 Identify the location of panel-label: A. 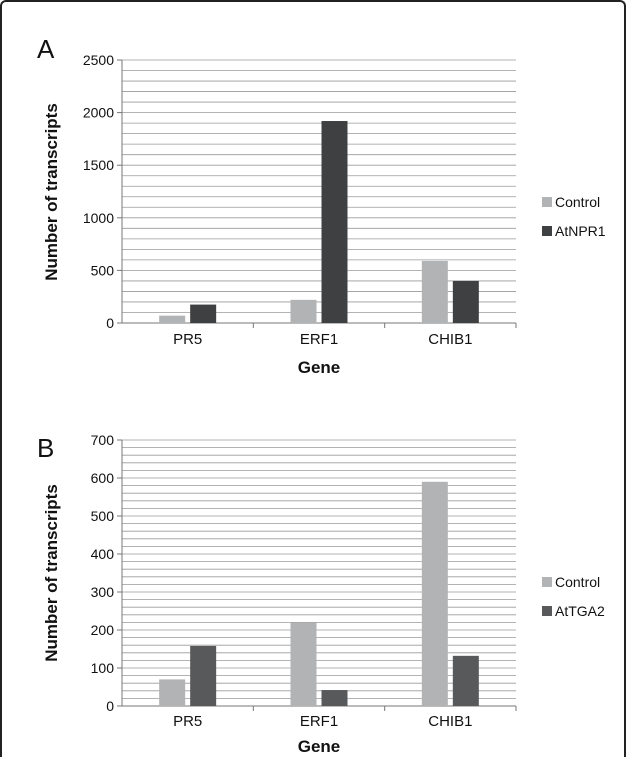
(46, 49).